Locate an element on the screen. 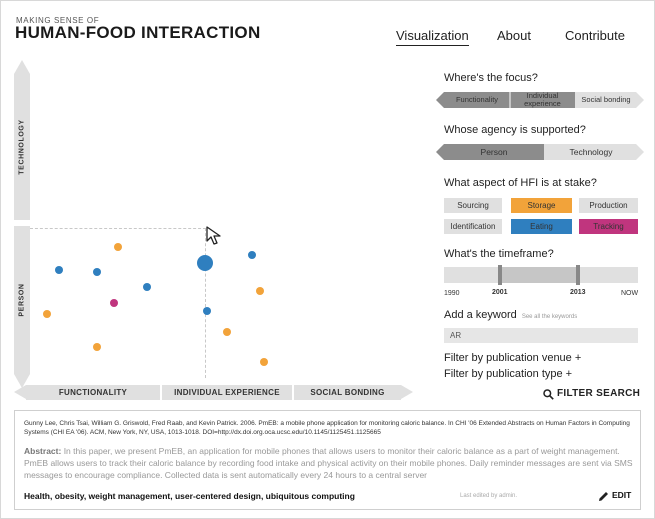 The height and width of the screenshot is (519, 655). last-edited-text: Last edited by admin. is located at coordinates (489, 496).